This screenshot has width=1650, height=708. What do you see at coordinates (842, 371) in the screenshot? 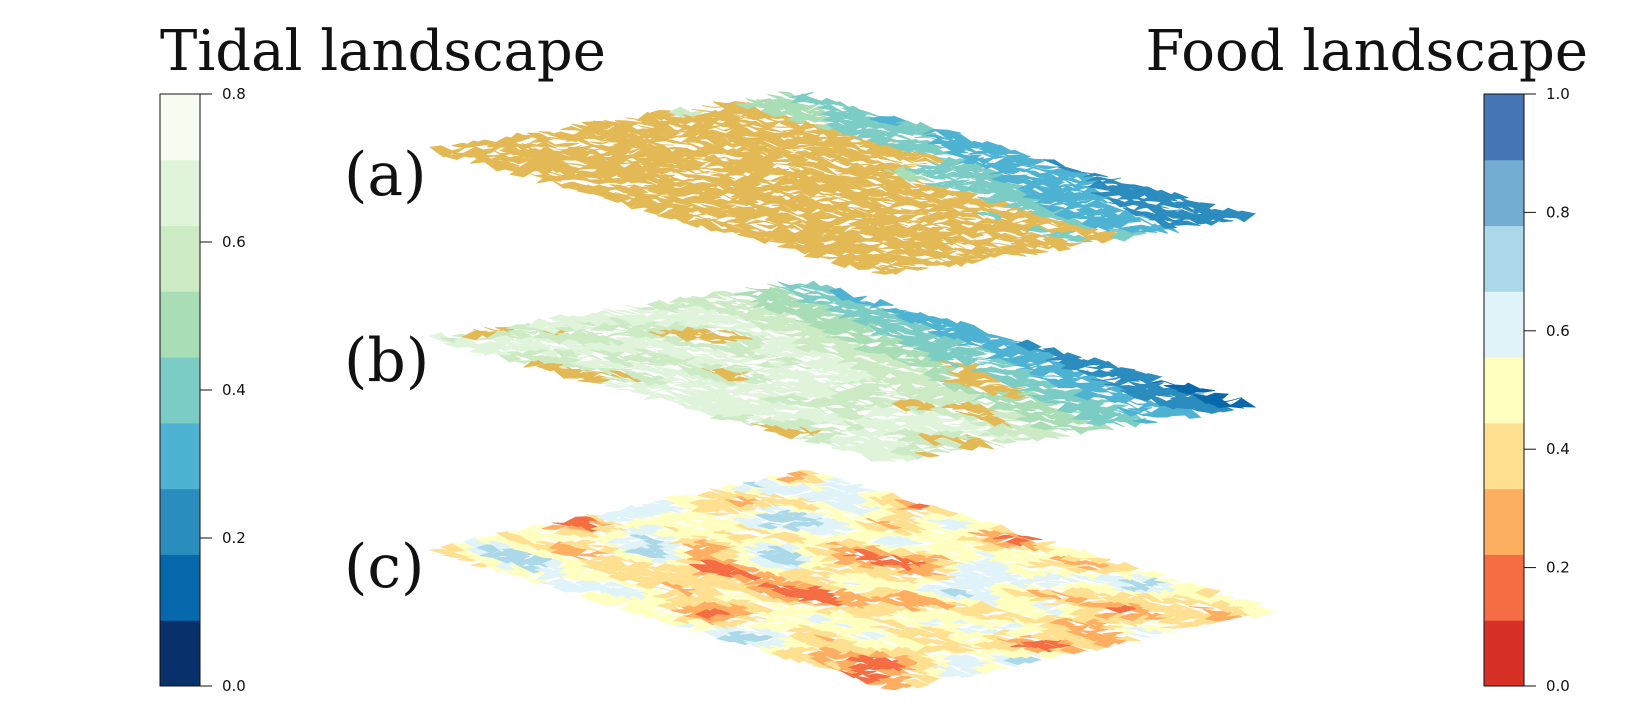
I see `tidal-surface-b` at bounding box center [842, 371].